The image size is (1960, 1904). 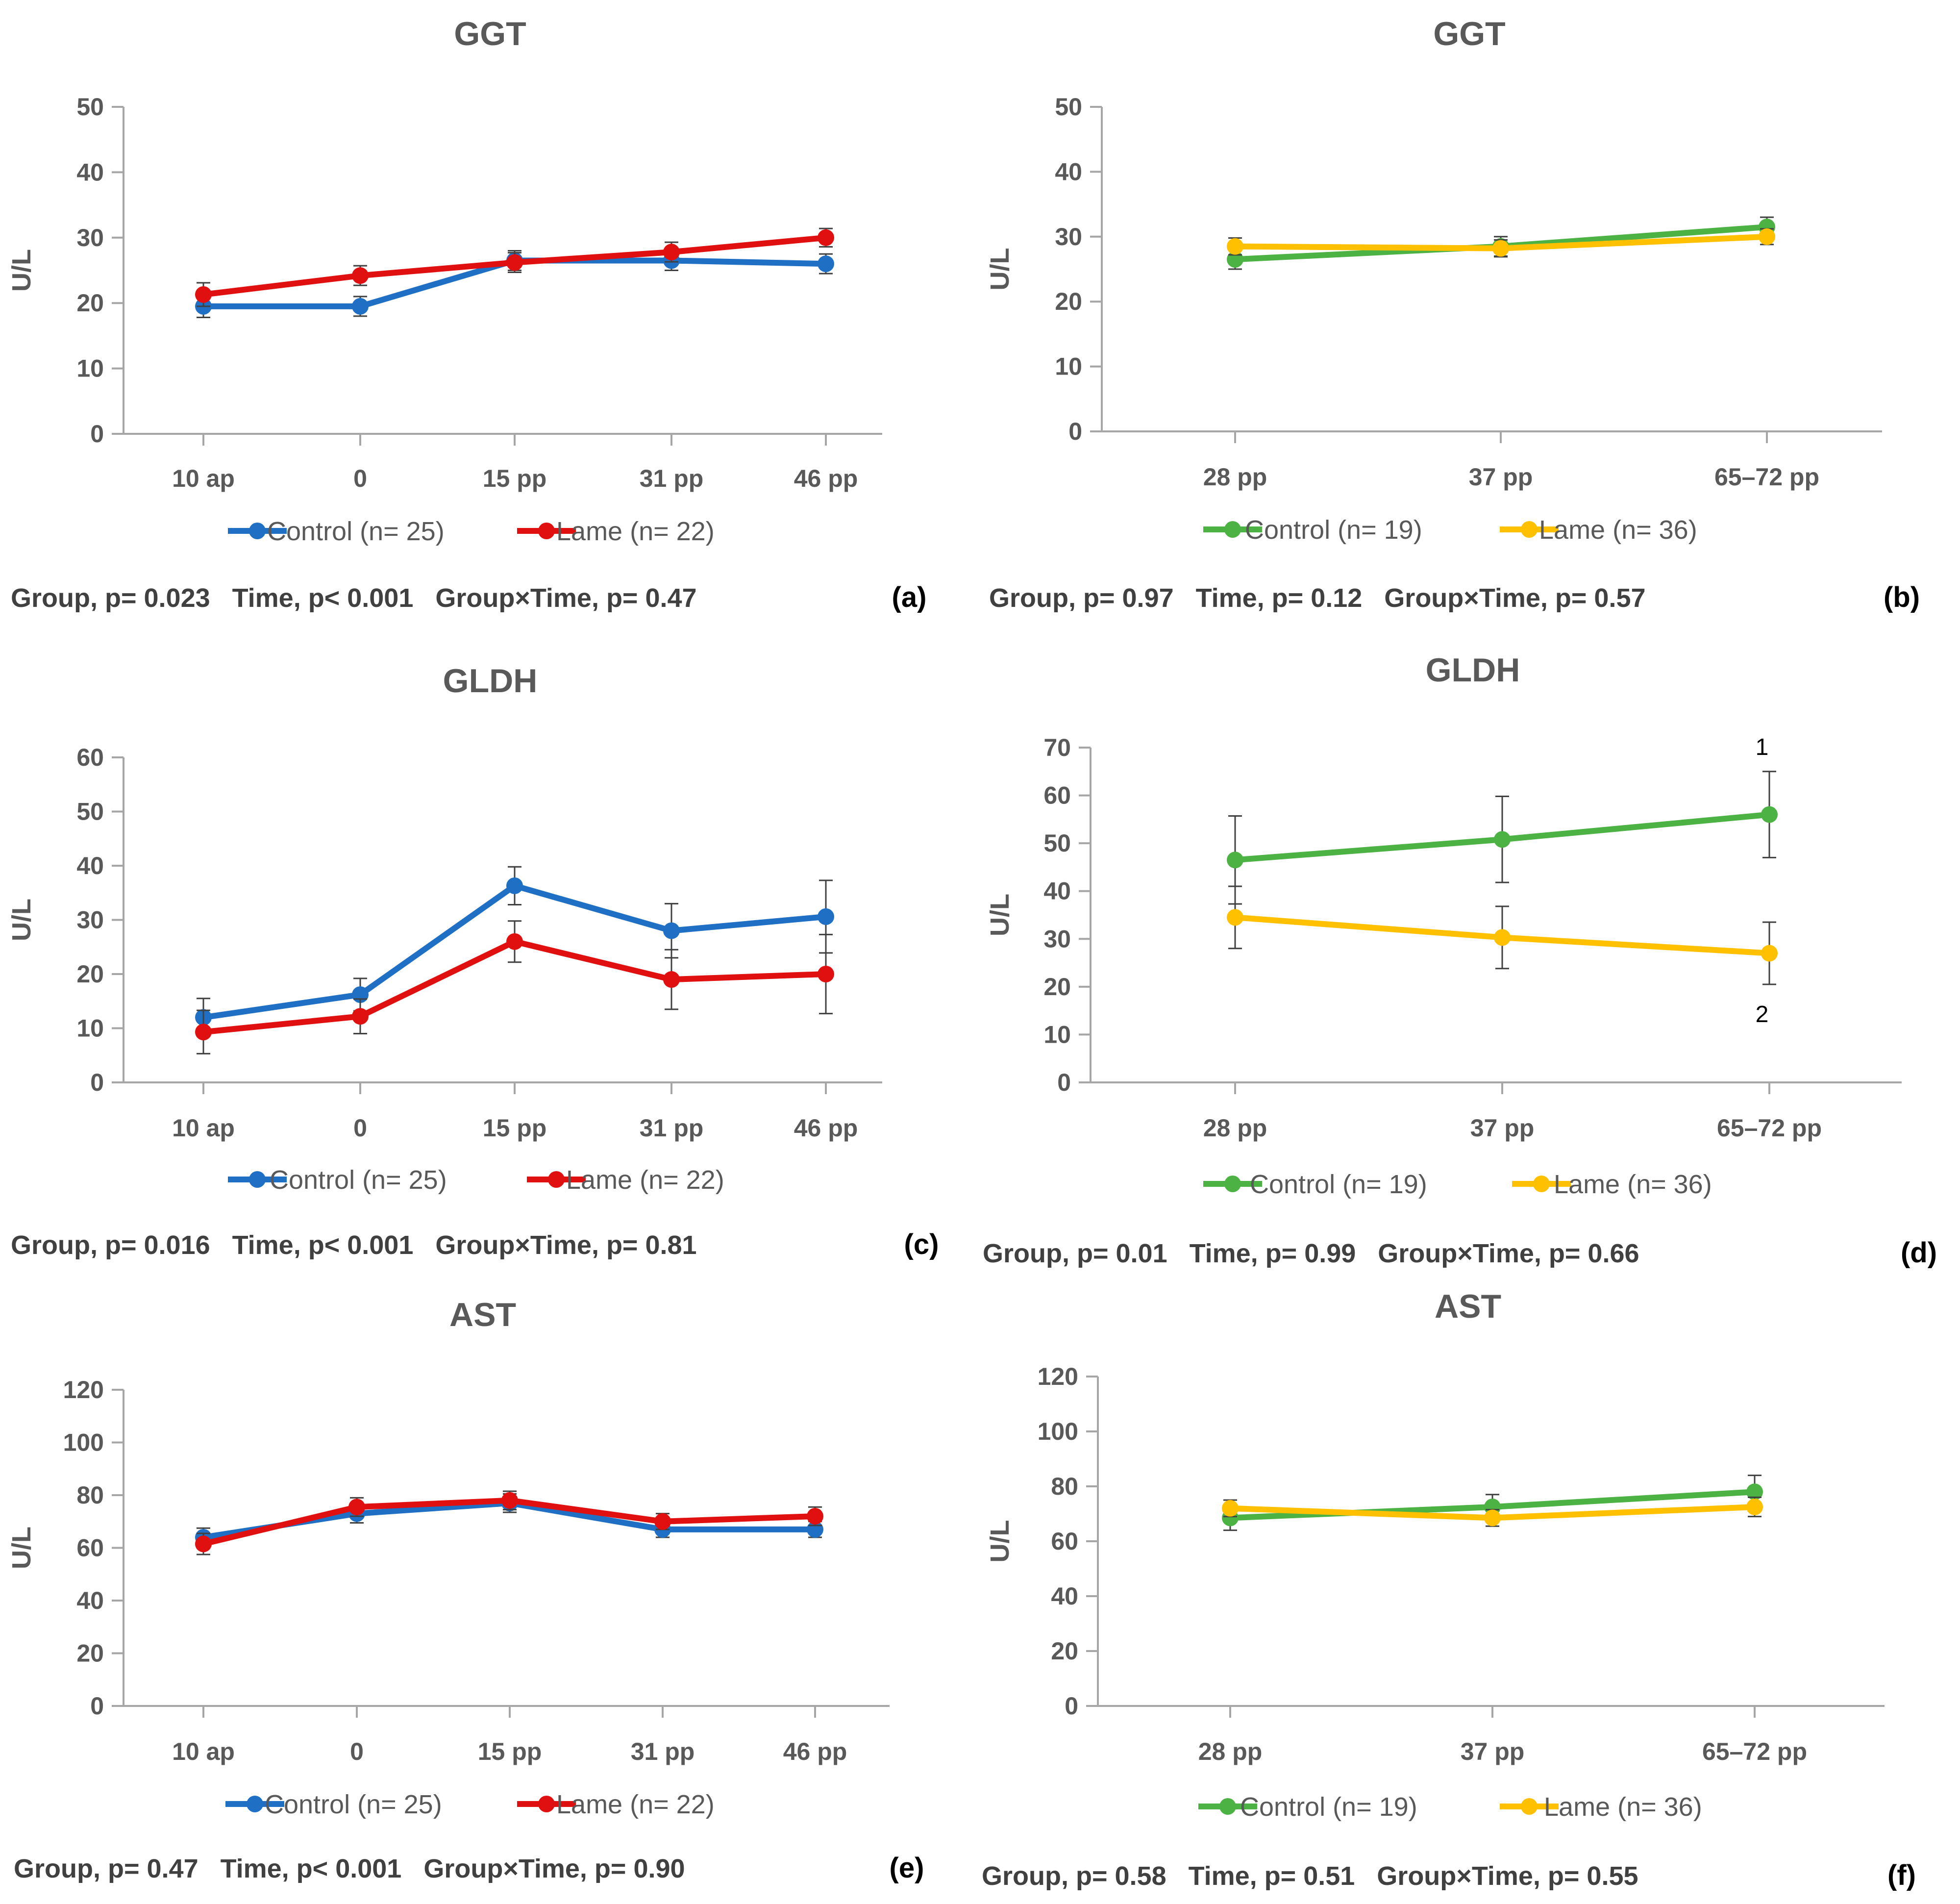 What do you see at coordinates (907, 1868) in the screenshot?
I see `panel-label: (e)` at bounding box center [907, 1868].